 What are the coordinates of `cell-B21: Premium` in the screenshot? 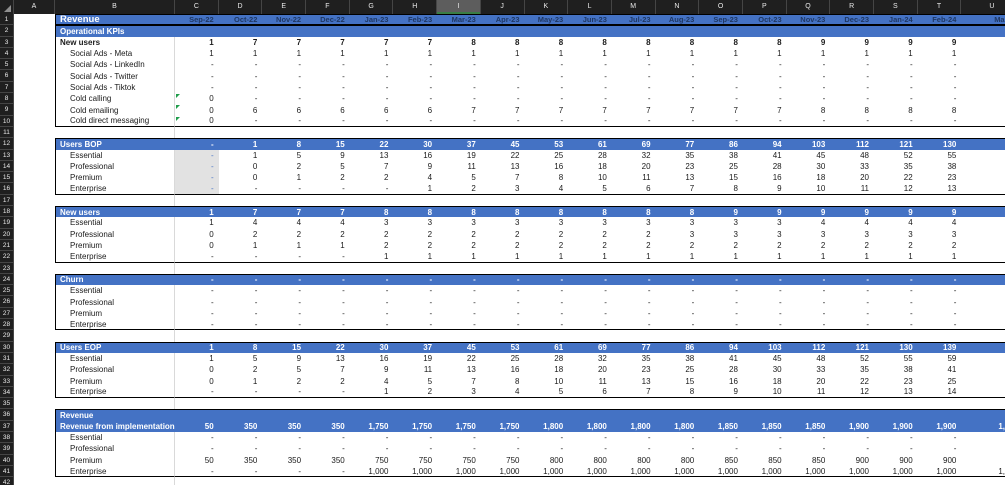 It's located at (115, 245).